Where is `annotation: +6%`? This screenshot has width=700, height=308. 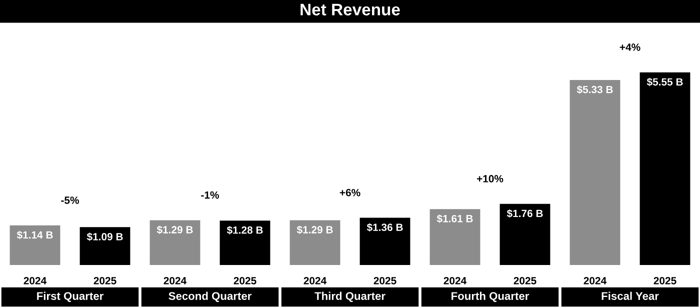 annotation: +6% is located at coordinates (350, 192).